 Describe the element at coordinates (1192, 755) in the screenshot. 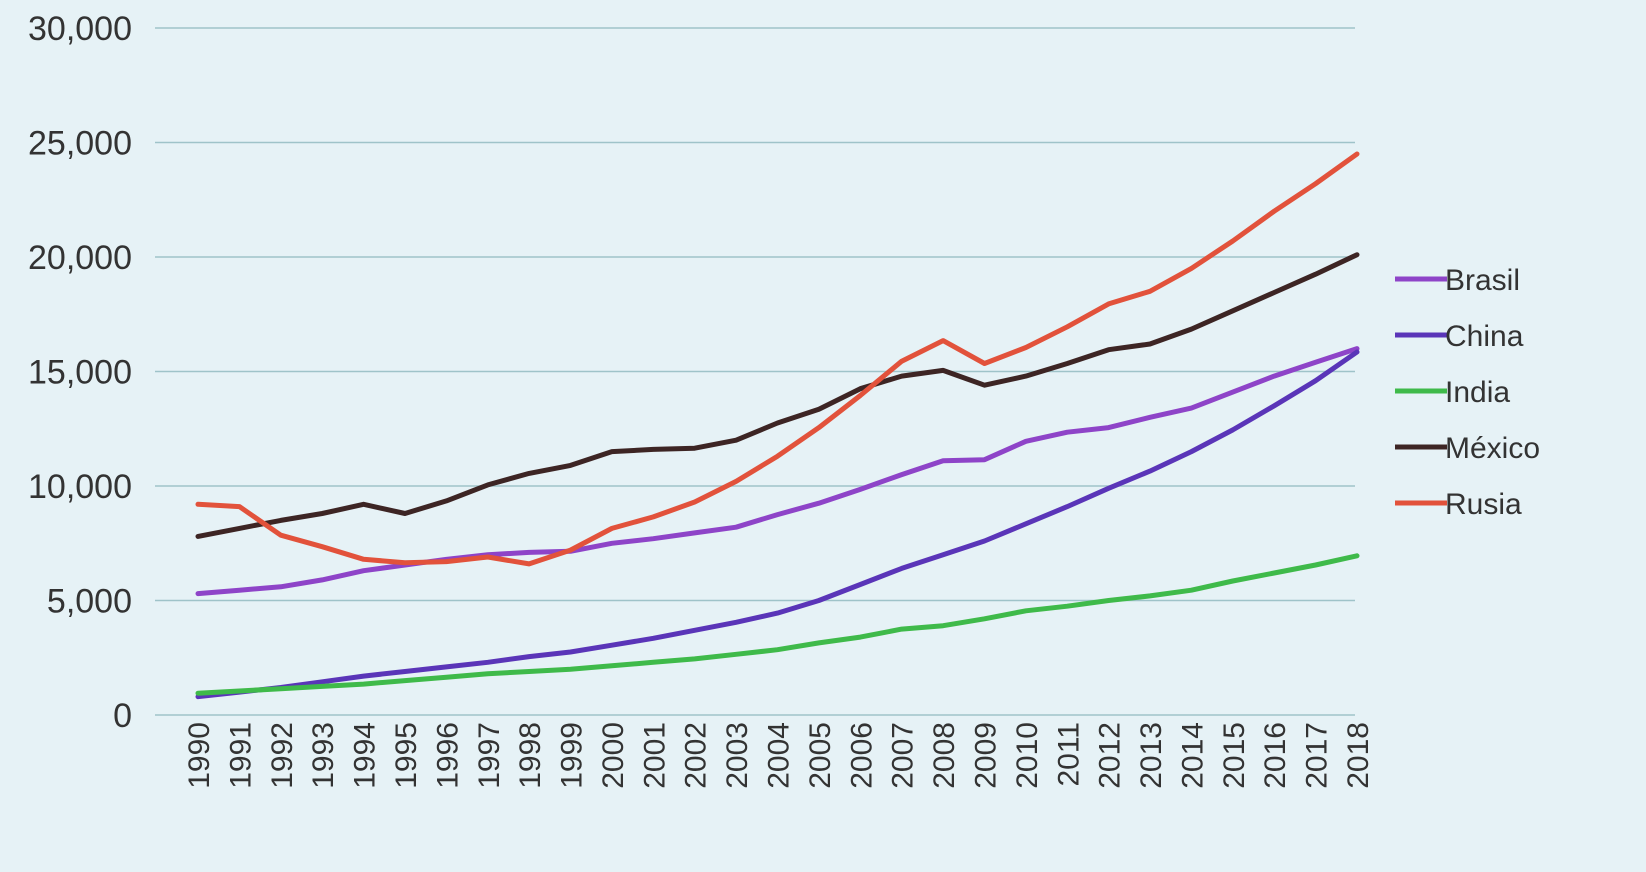

I see `x-tick-label: 2014` at that location.